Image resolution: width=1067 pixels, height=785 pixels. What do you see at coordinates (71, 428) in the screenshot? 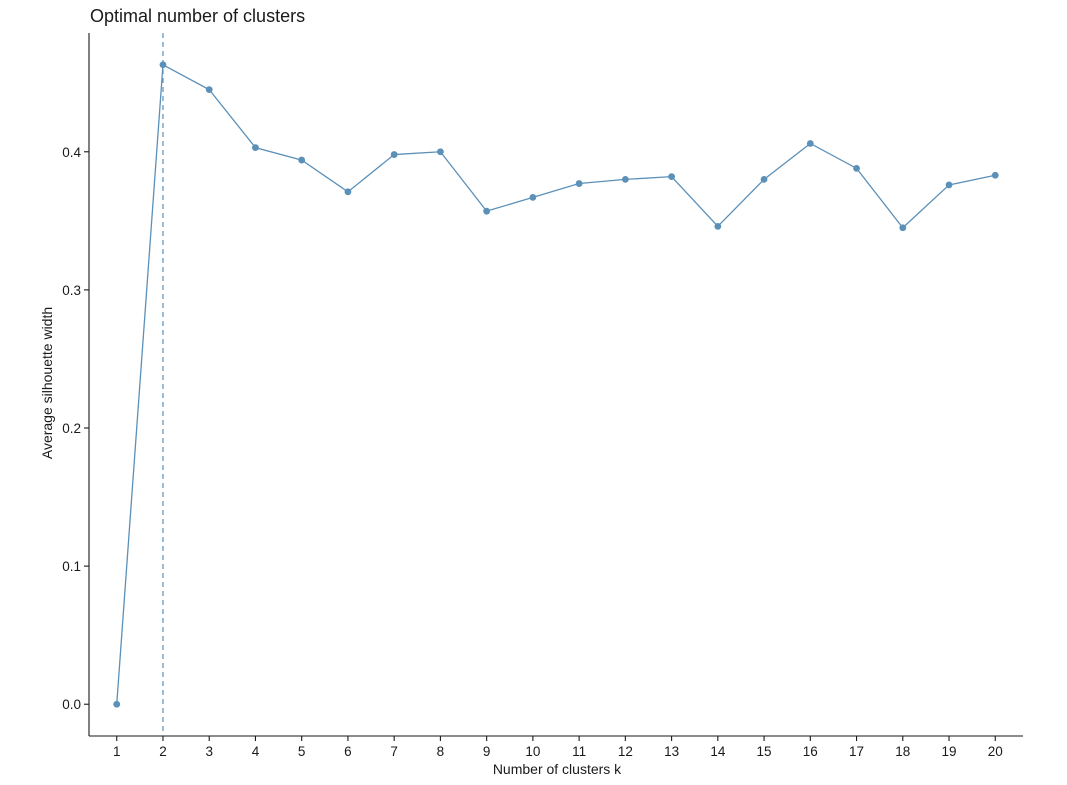
I see `y-tick-label: 0.2` at bounding box center [71, 428].